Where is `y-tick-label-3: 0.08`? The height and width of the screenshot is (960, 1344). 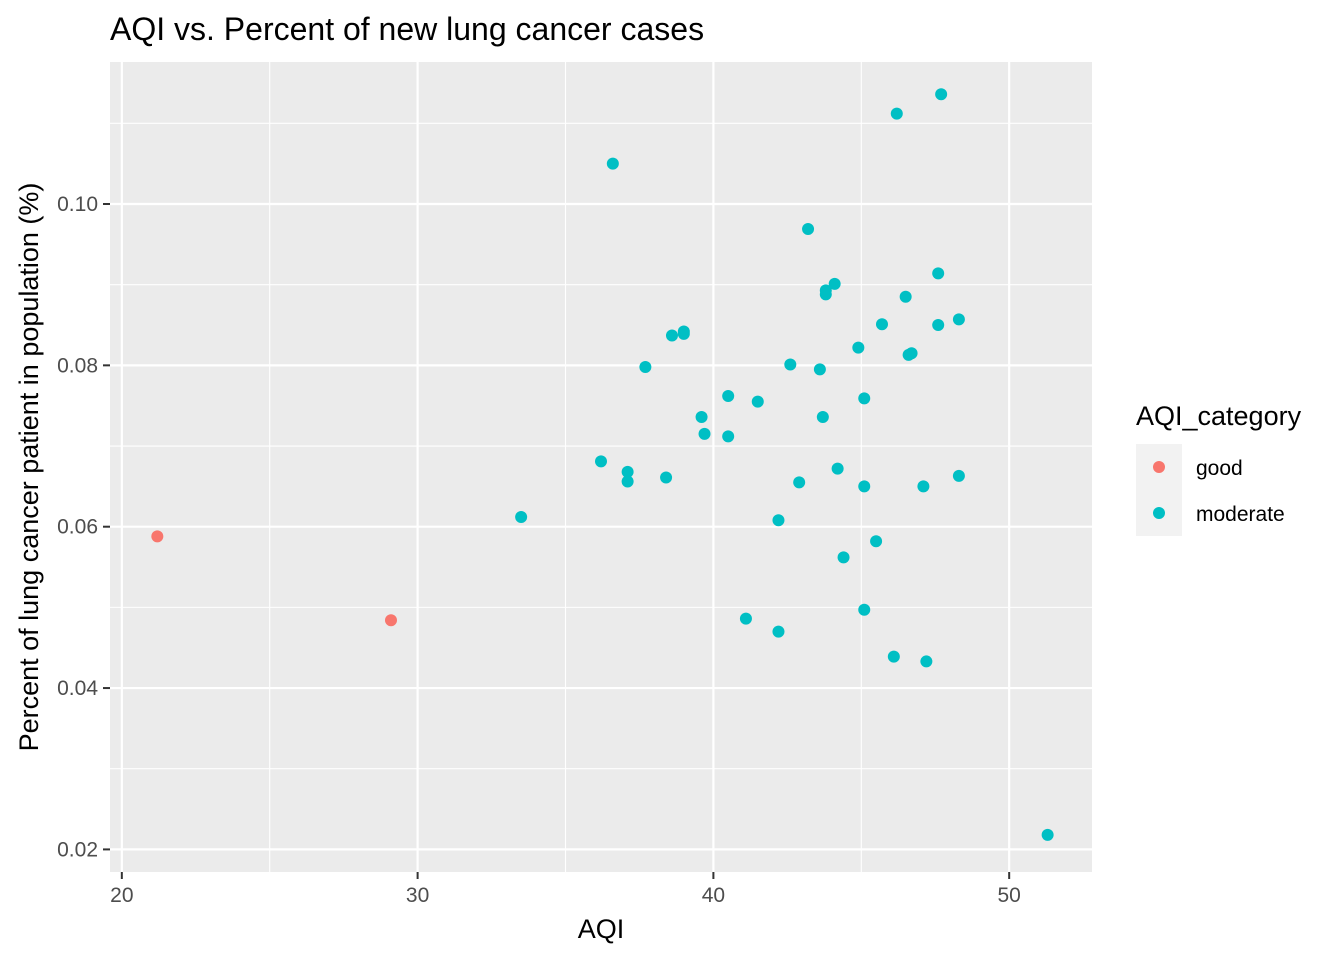
y-tick-label-3: 0.08 is located at coordinates (77, 365).